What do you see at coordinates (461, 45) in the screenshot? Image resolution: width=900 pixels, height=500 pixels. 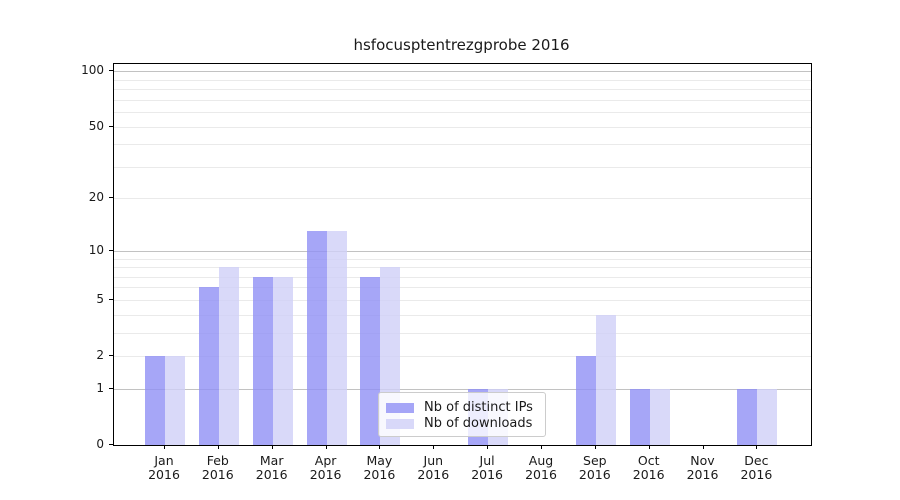 I see `chart-title: hsfocusptentrezgprobe 2016` at bounding box center [461, 45].